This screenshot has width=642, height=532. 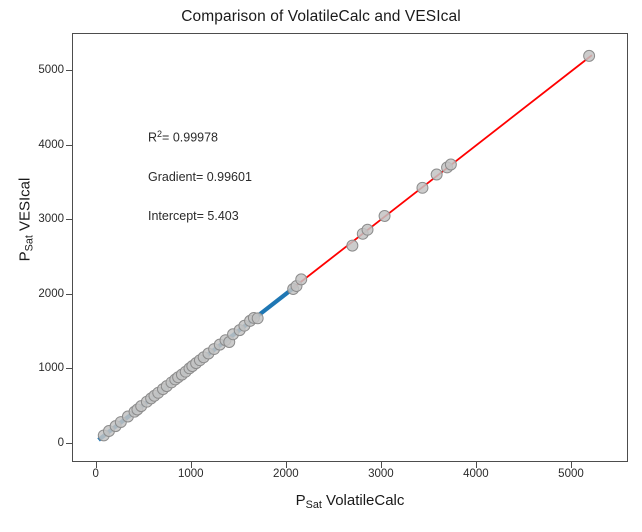 I want to click on y-axis-title-prefix: P, so click(x=25, y=256).